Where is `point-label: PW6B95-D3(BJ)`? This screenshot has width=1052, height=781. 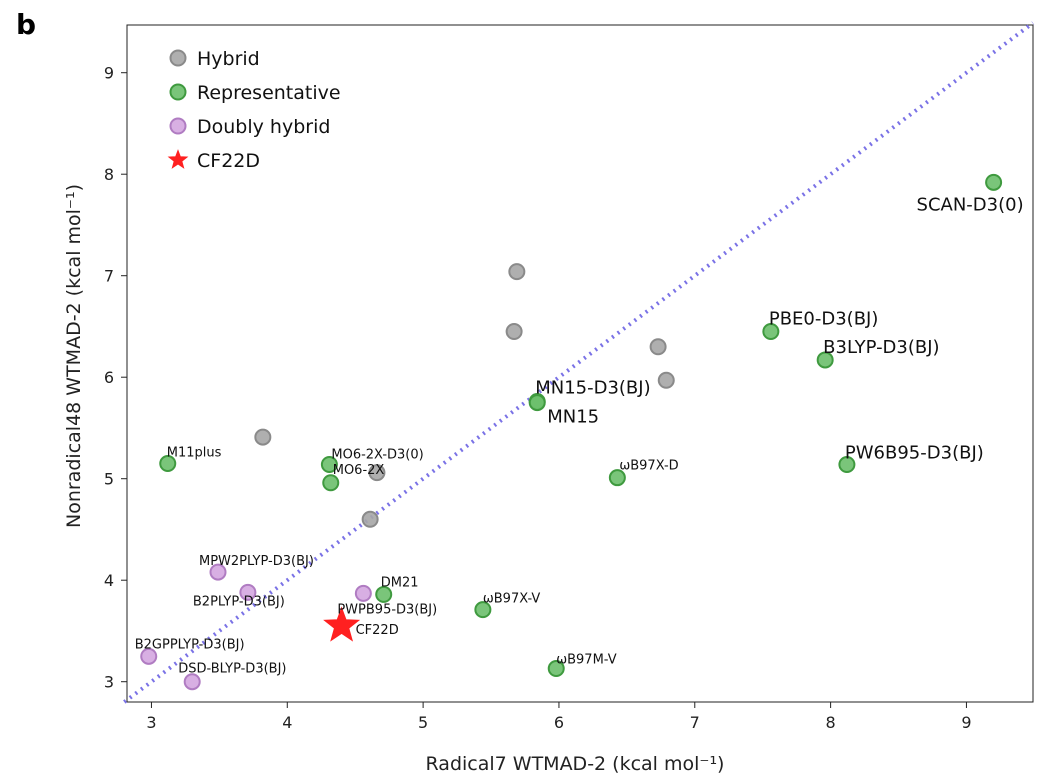 point-label: PW6B95-D3(BJ) is located at coordinates (914, 452).